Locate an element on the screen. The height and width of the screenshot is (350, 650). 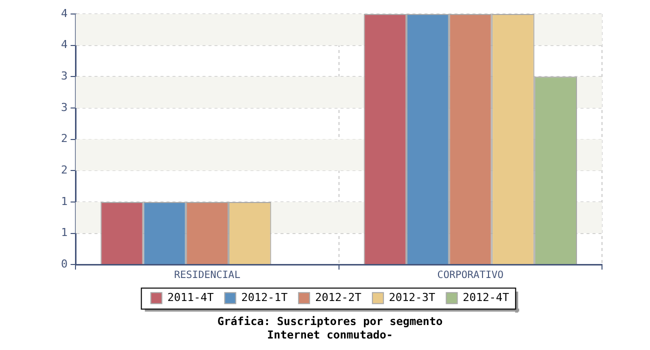
legend-label: 2012-1T is located at coordinates (264, 297).